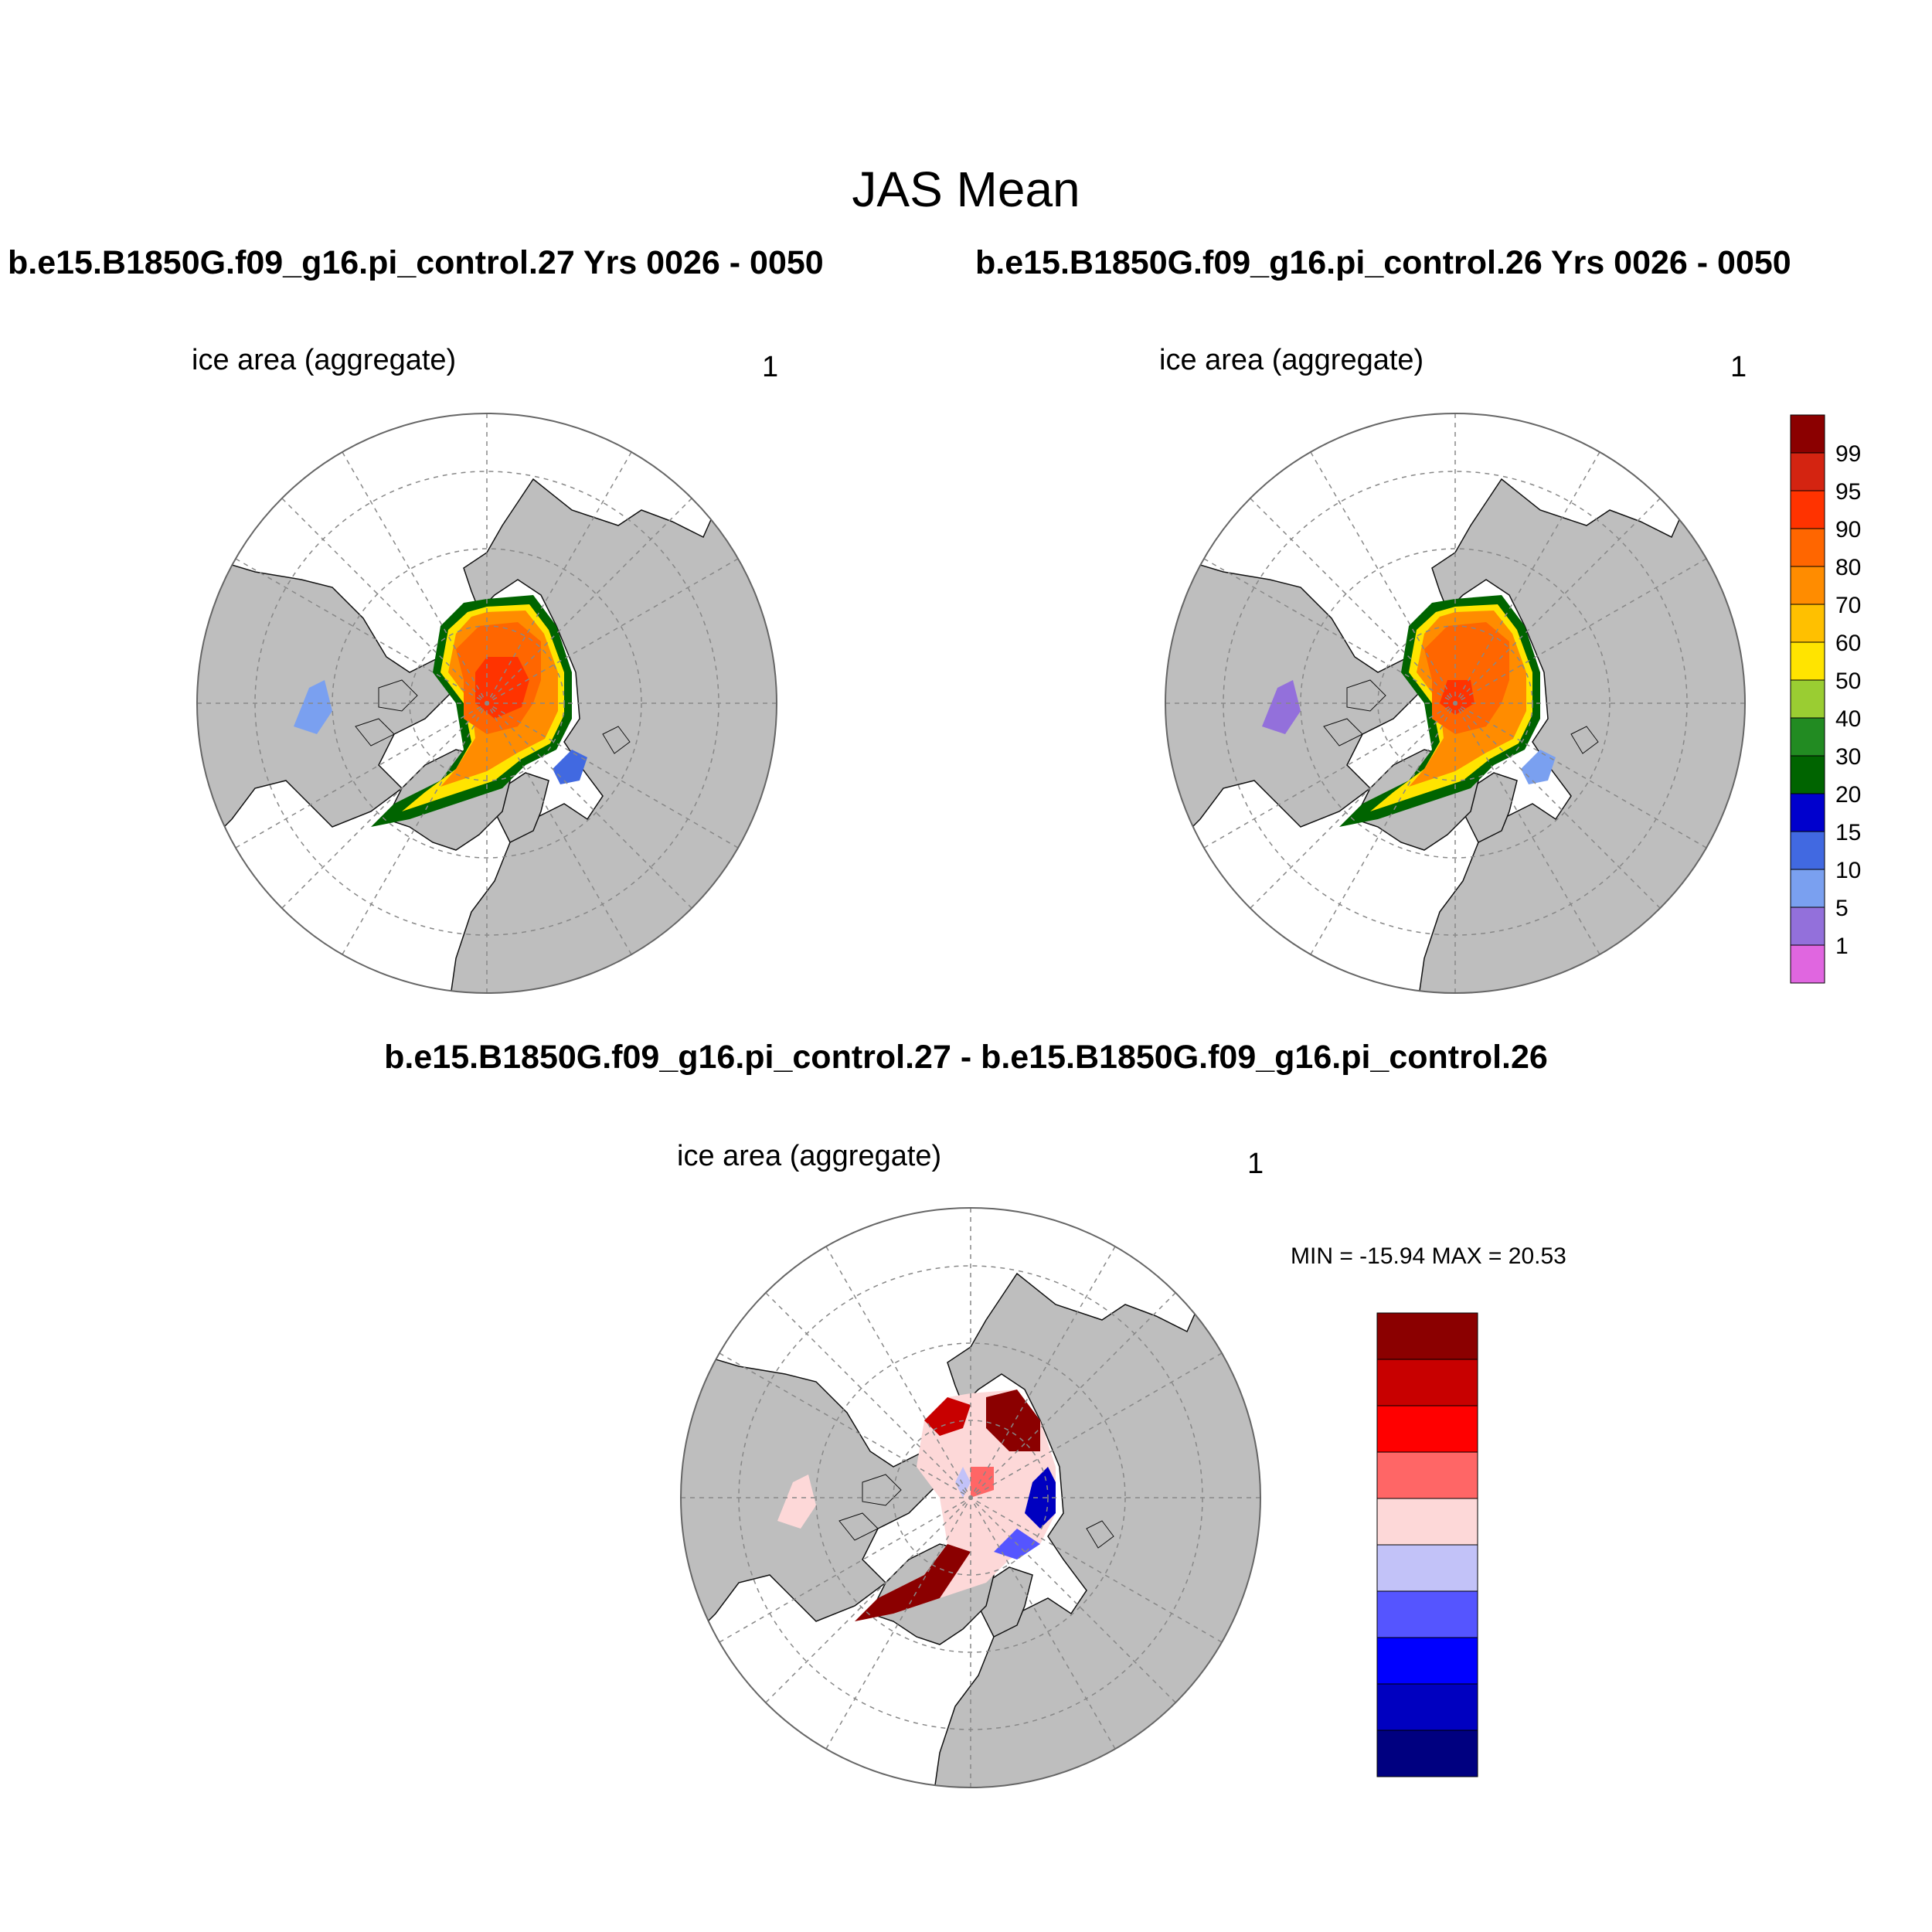 This screenshot has height=1932, width=1932. Describe the element at coordinates (1842, 947) in the screenshot. I see `colorbar-label: 1` at that location.